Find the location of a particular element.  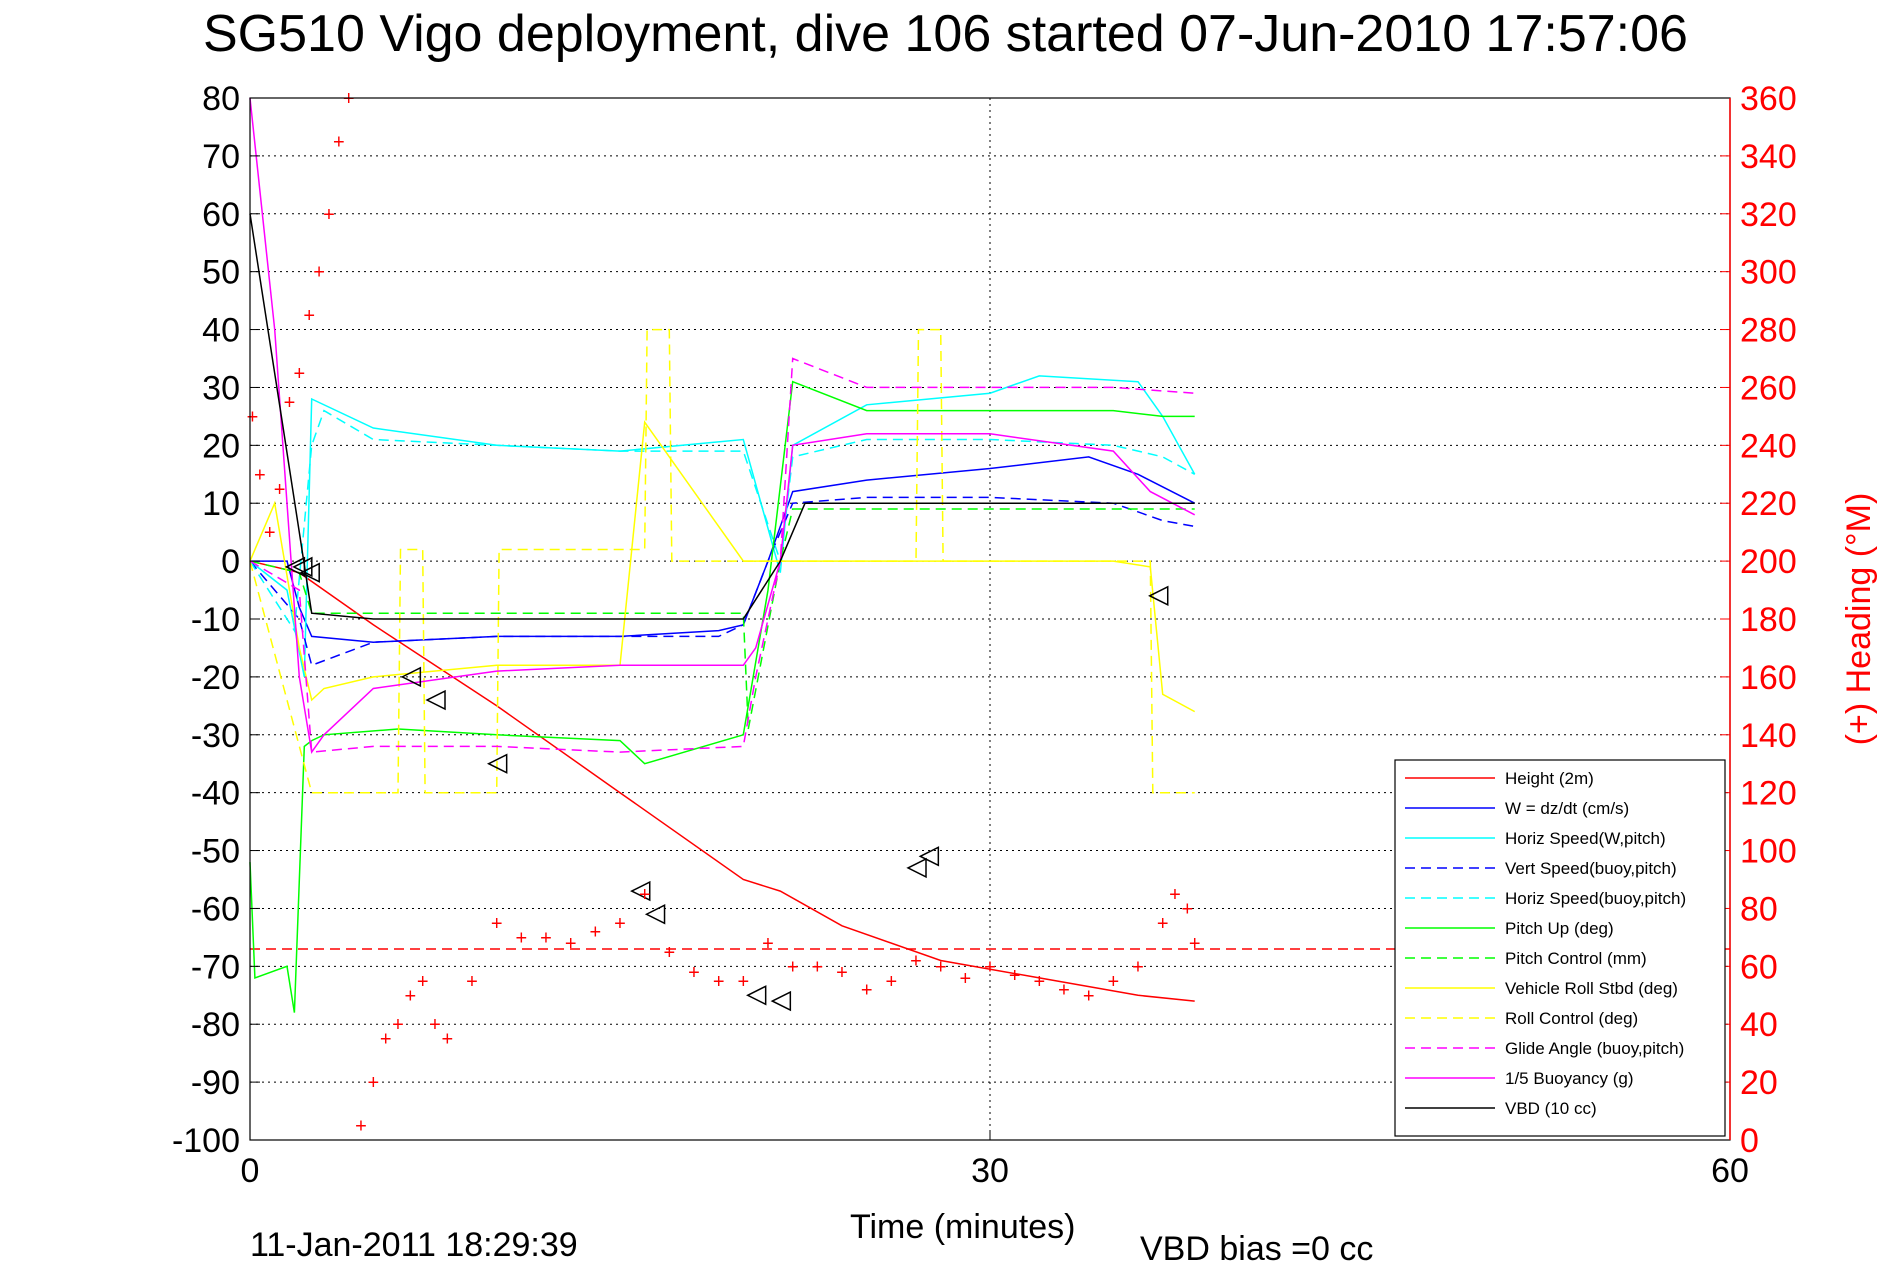

legend-label: Horiz Speed(buoy,pitch) is located at coordinates (1595, 898).